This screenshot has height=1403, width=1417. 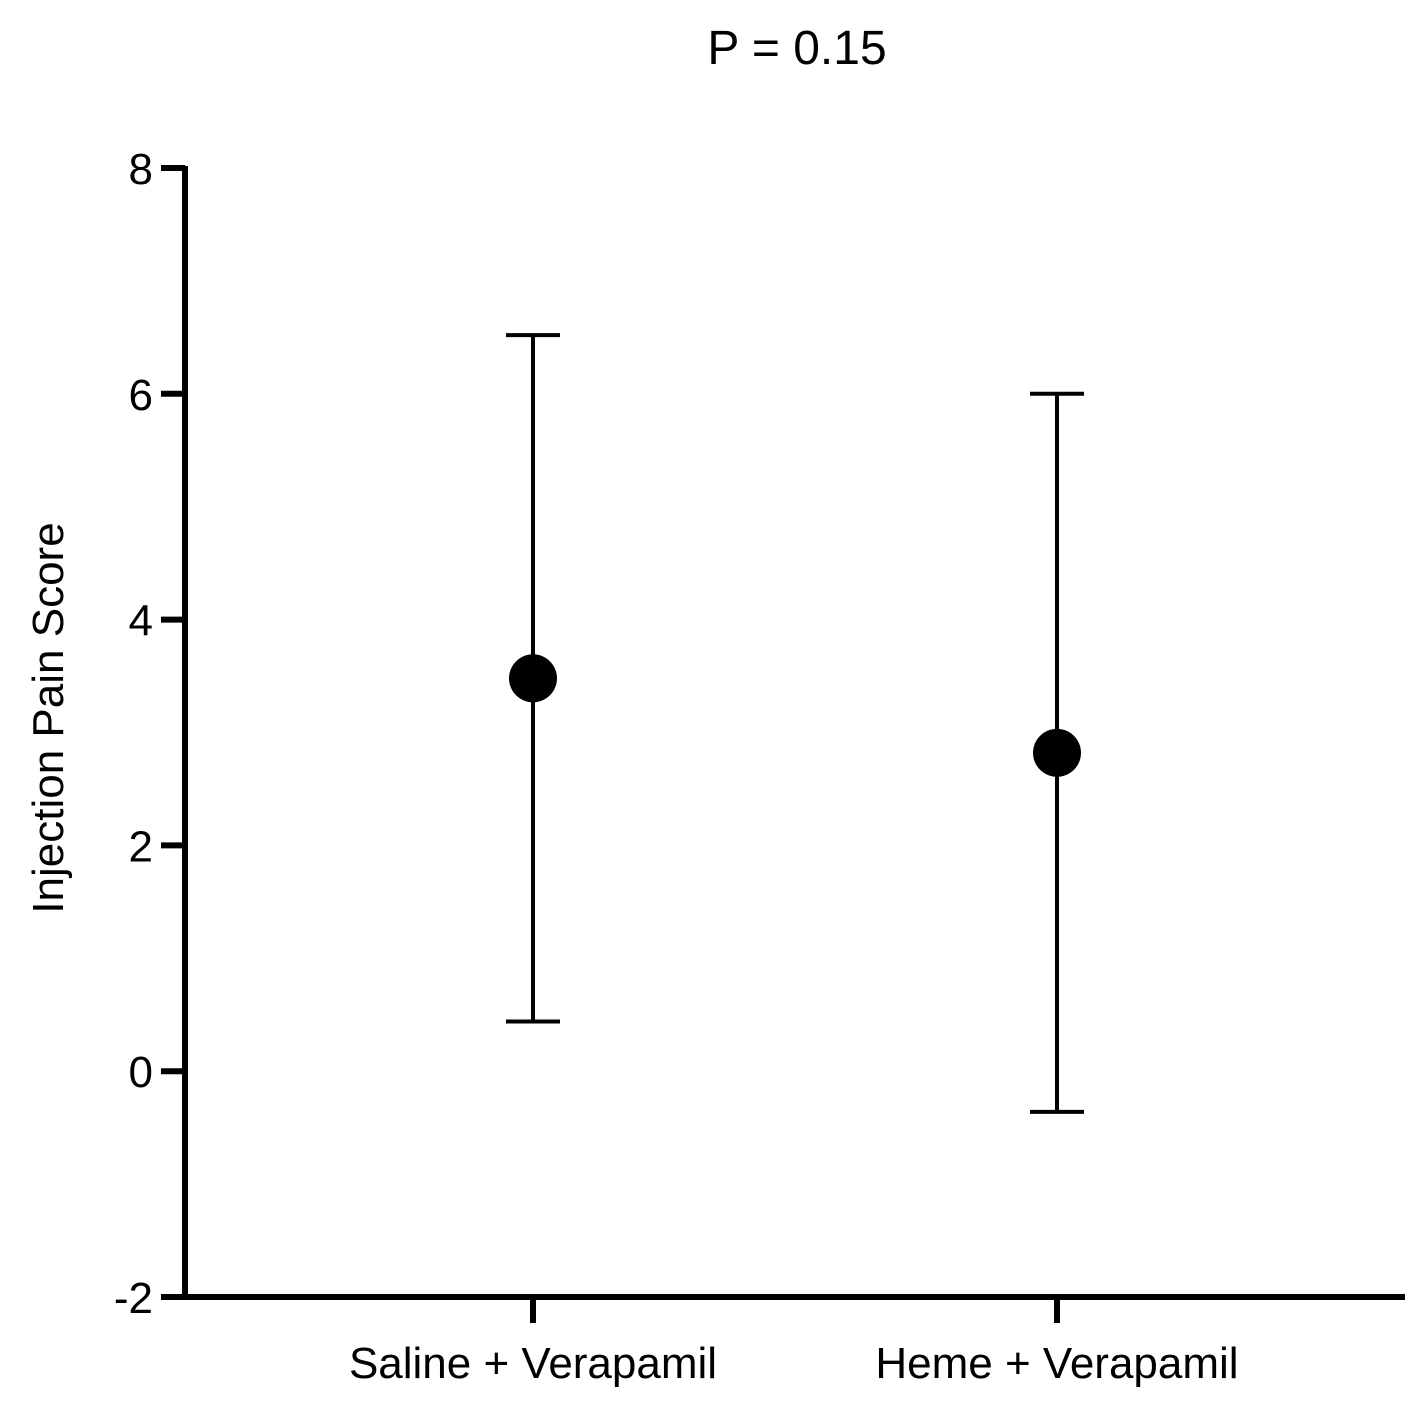 What do you see at coordinates (133, 1298) in the screenshot?
I see `y-tick-label: -2` at bounding box center [133, 1298].